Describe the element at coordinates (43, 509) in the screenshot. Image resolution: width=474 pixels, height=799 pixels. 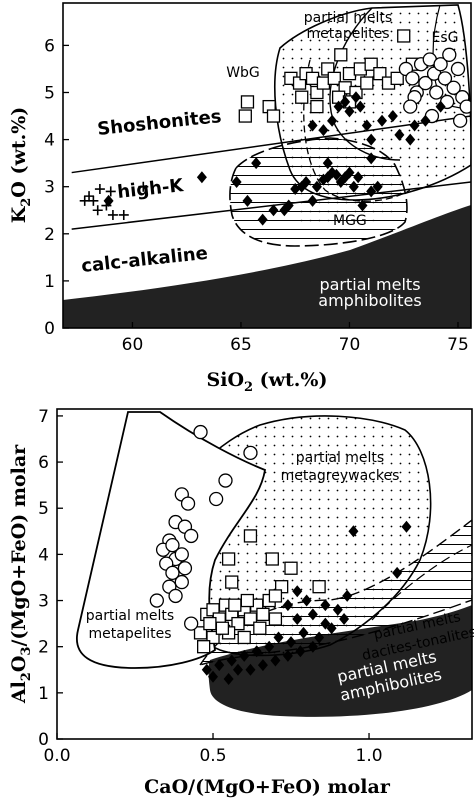
I see `y-tick-label: 5` at that location.